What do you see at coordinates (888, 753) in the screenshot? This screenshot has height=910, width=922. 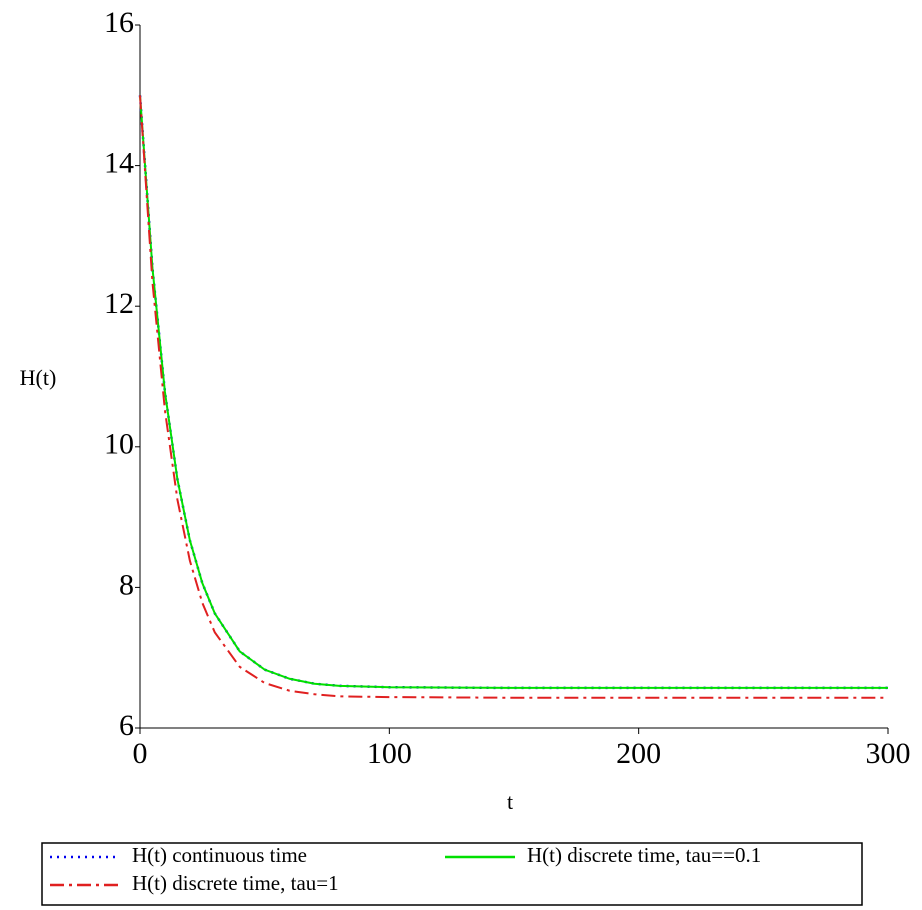 I see `x-tick-label: 300` at bounding box center [888, 753].